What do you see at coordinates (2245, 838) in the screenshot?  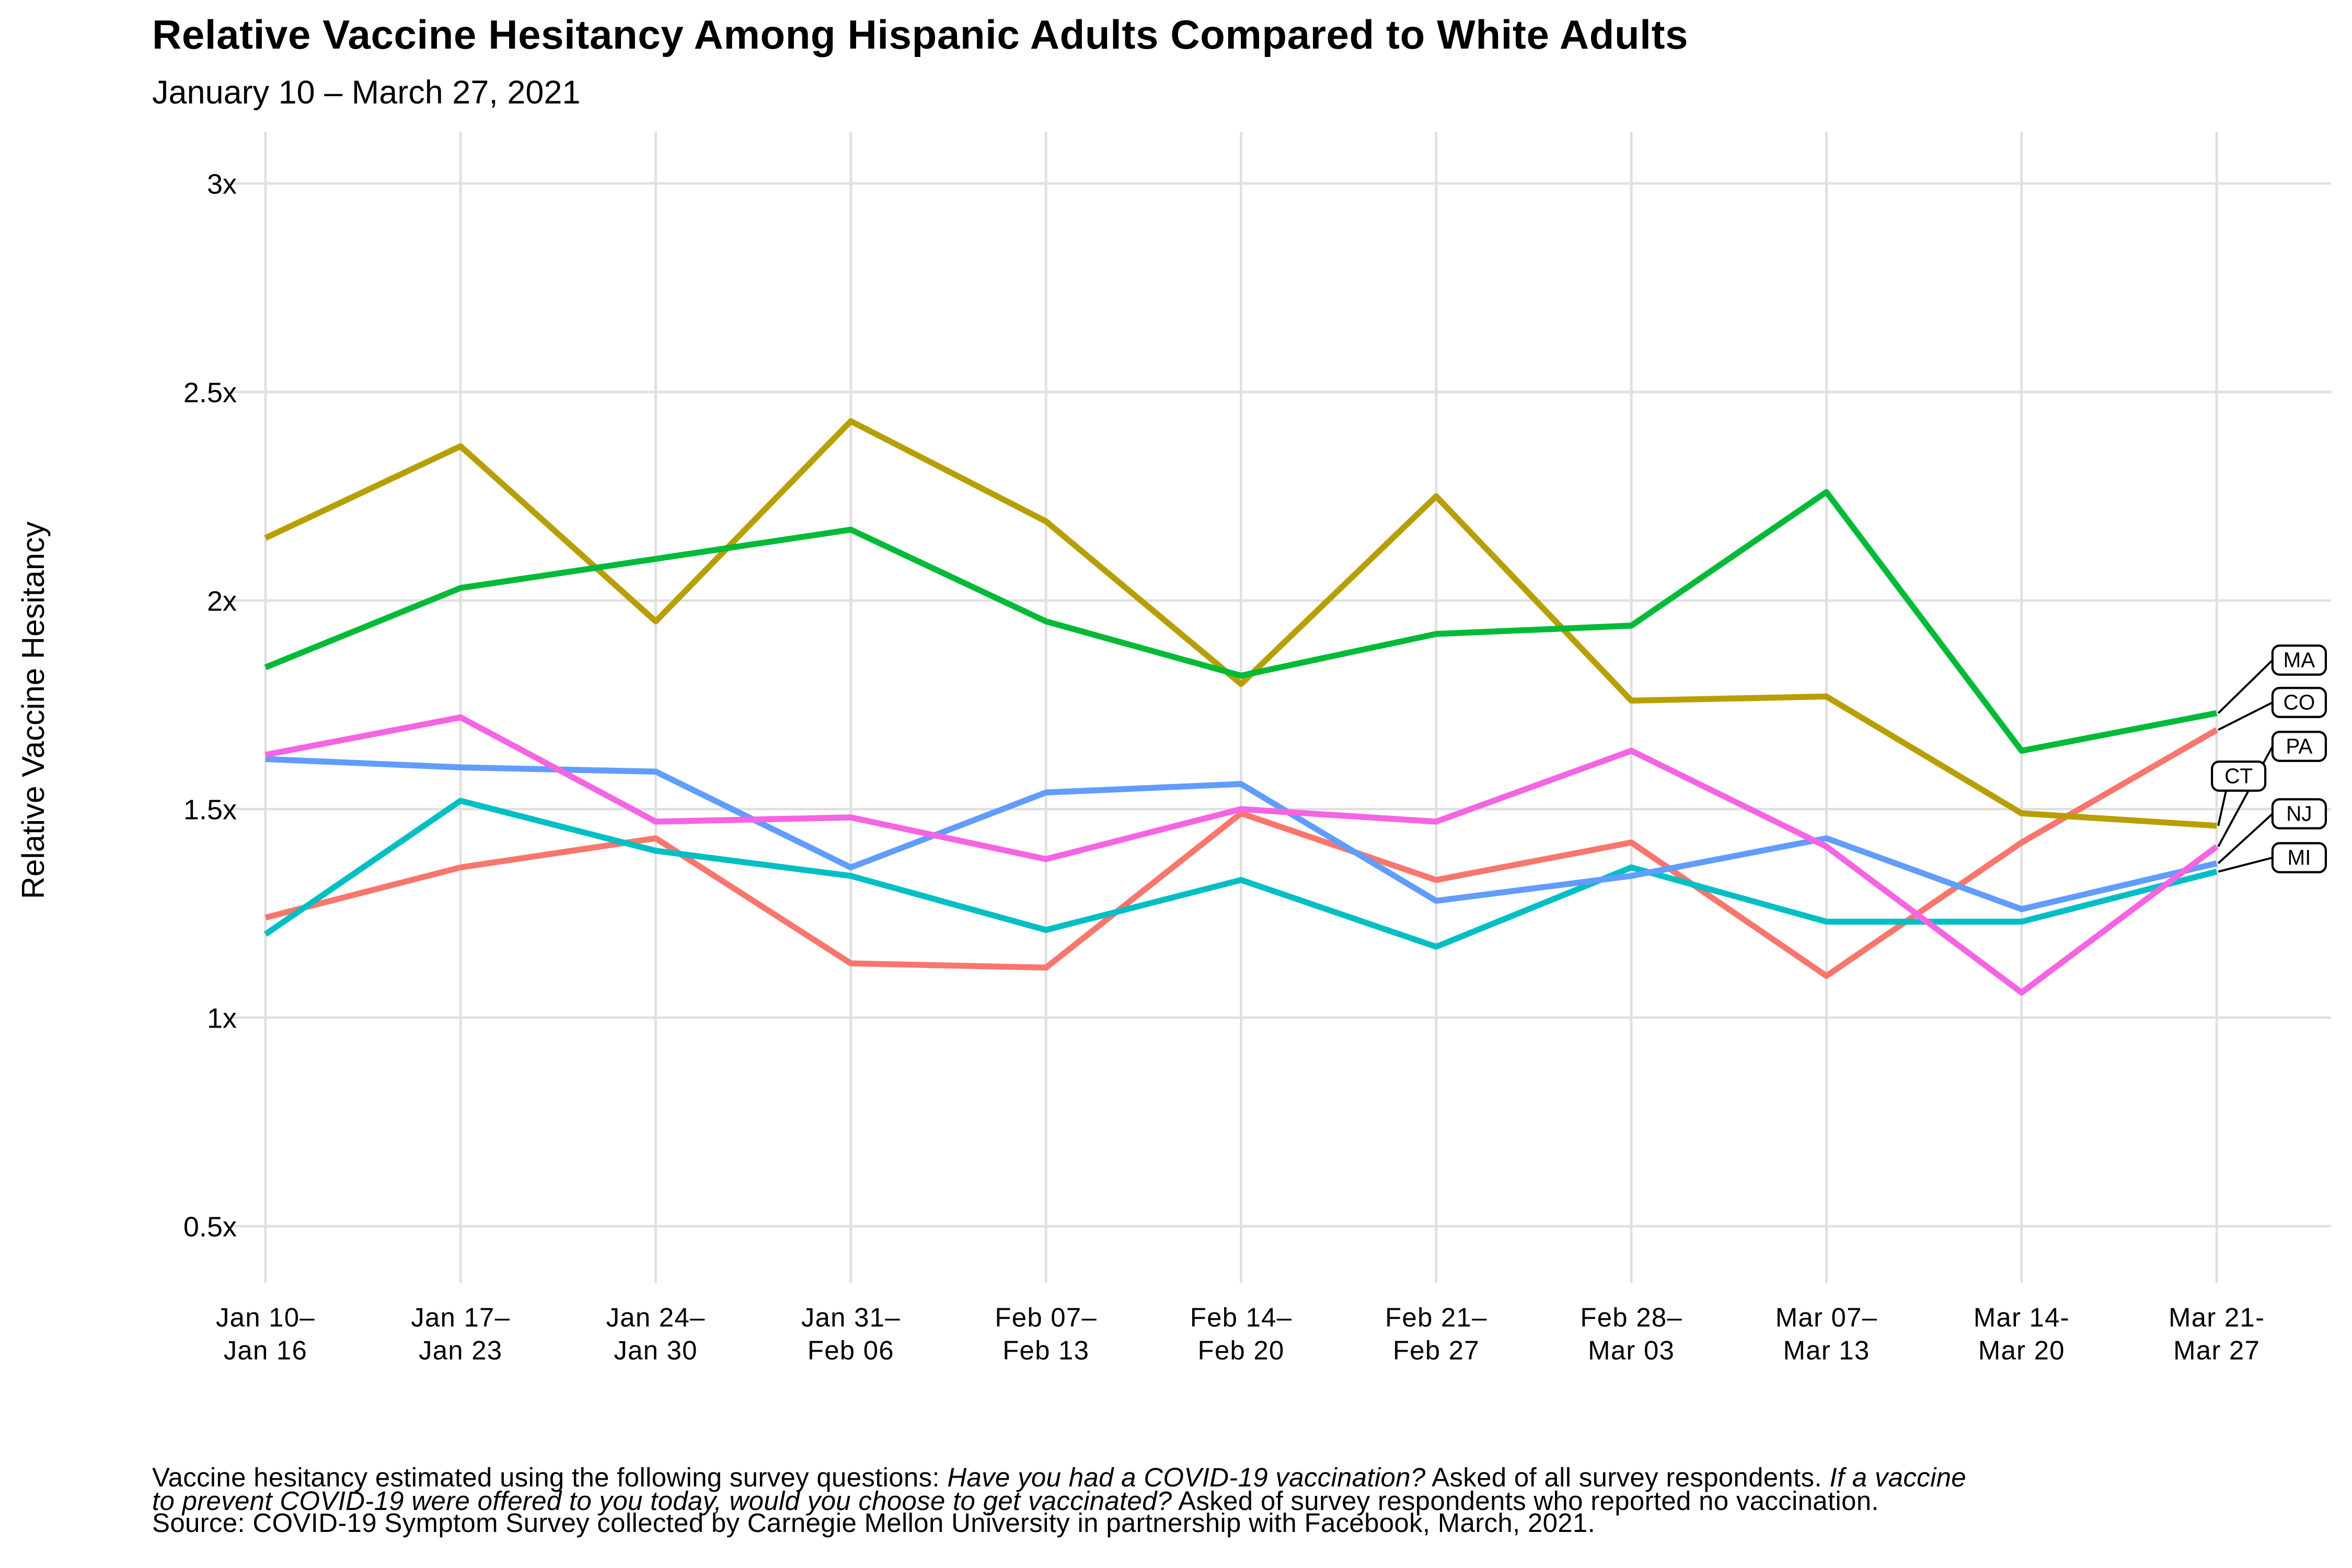 I see `label-leader-NJ` at bounding box center [2245, 838].